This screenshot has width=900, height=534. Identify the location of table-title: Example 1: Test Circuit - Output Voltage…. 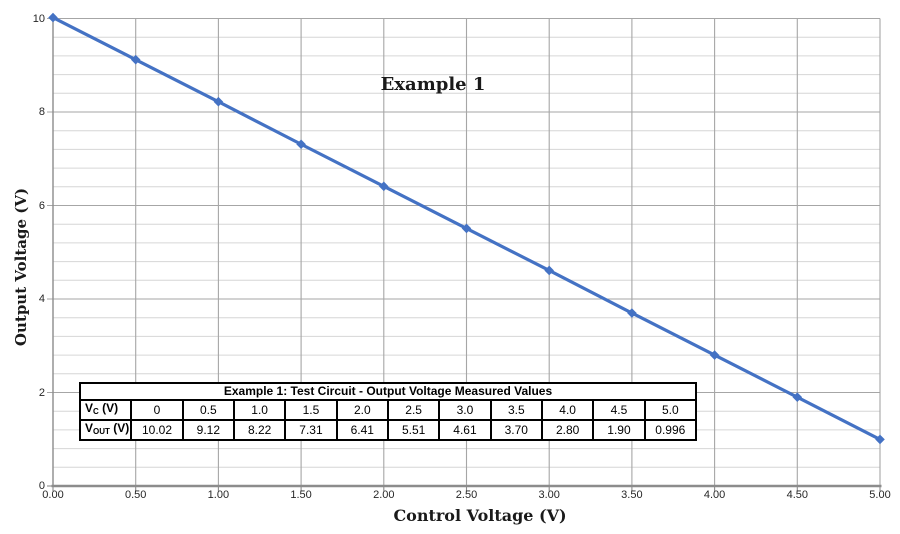
(388, 391).